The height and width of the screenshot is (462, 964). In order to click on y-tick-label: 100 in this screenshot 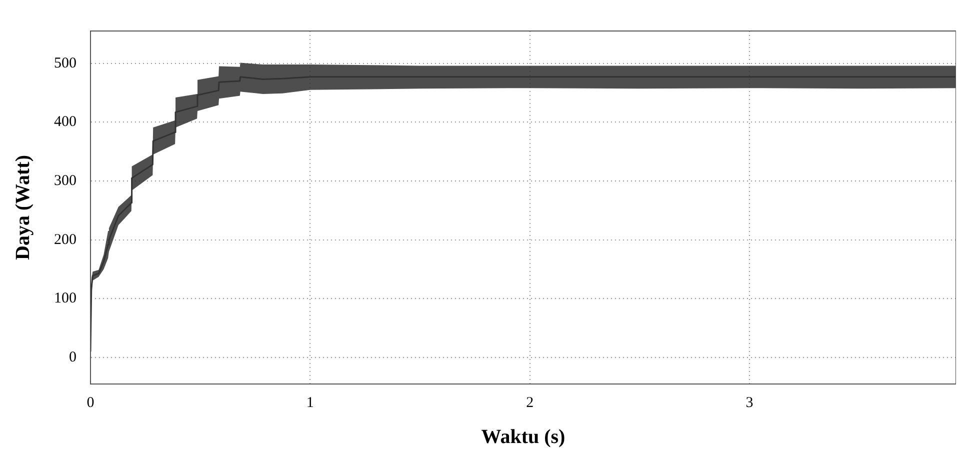, I will do `click(65, 298)`.